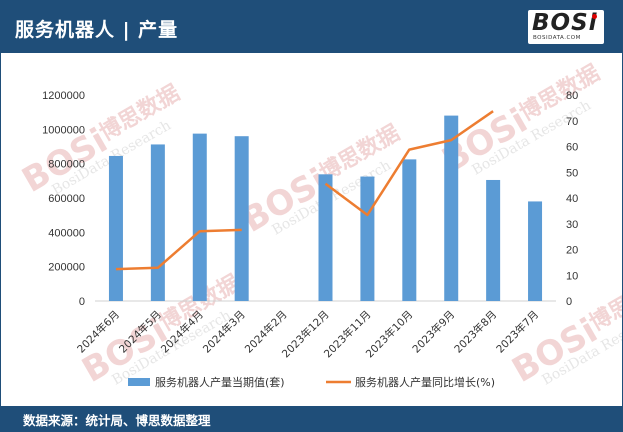  What do you see at coordinates (66, 233) in the screenshot?
I see `y-left-tick-label: 400000` at bounding box center [66, 233].